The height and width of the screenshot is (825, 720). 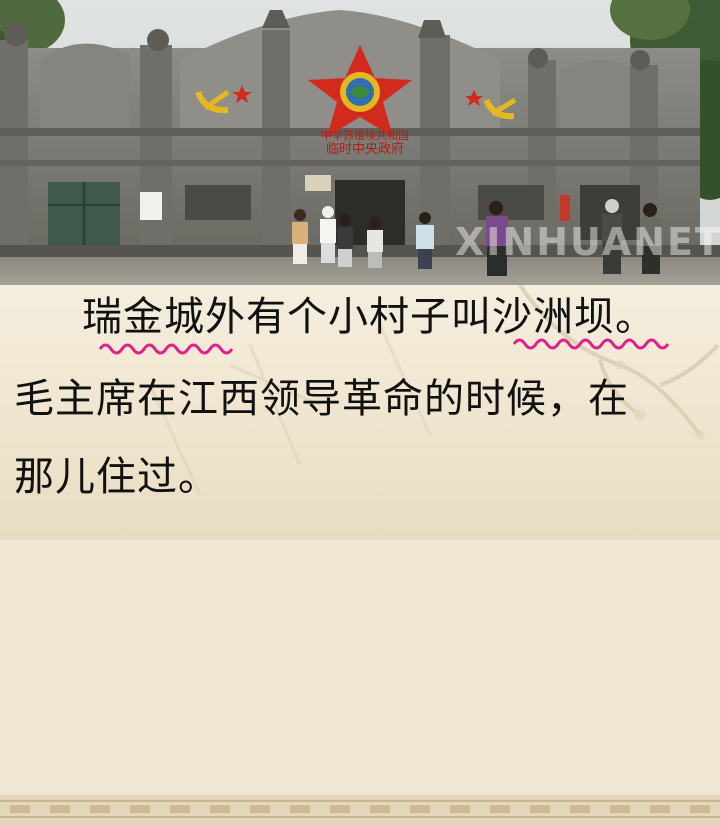 I want to click on small-plaque, so click(x=318, y=183).